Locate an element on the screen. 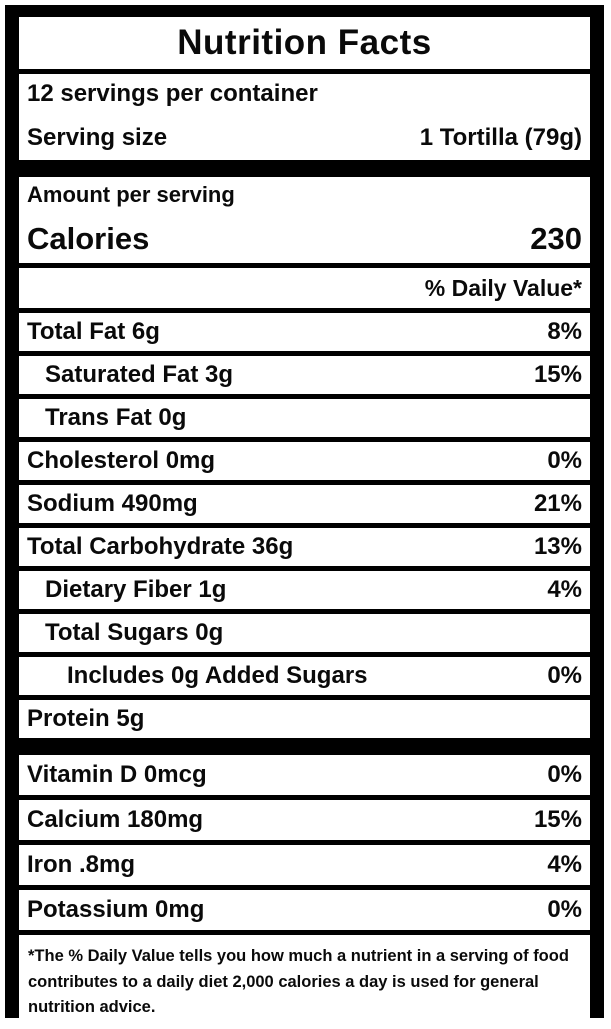 The width and height of the screenshot is (611, 1029). nutrient-name: Total Fat 6g is located at coordinates (93, 331).